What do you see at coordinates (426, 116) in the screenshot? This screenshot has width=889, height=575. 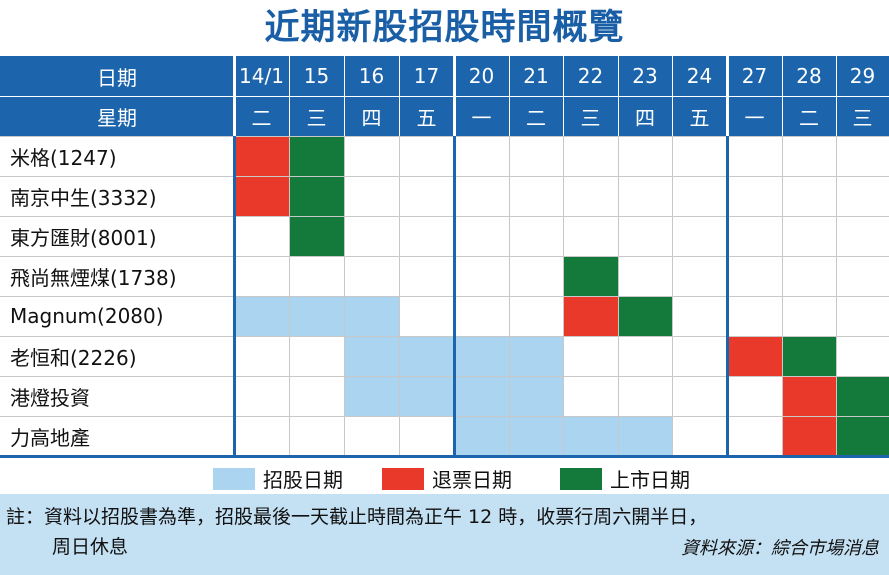 I see `header-weekday: 五` at bounding box center [426, 116].